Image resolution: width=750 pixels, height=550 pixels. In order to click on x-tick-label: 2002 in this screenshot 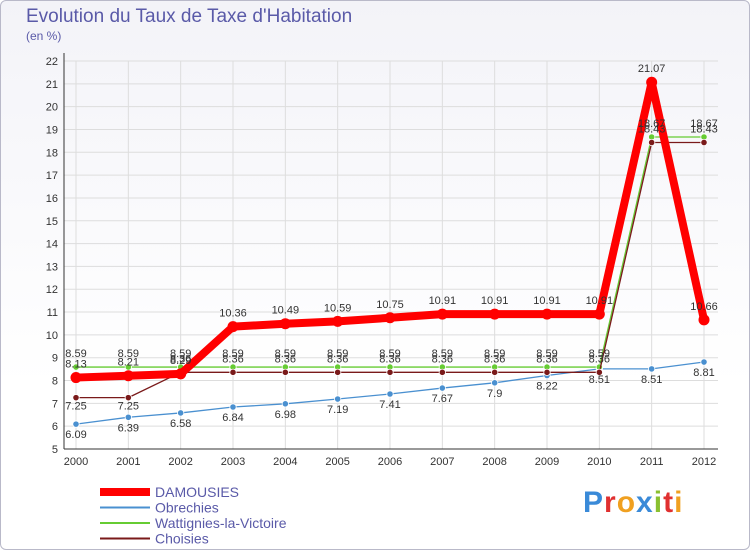, I will do `click(180, 462)`.